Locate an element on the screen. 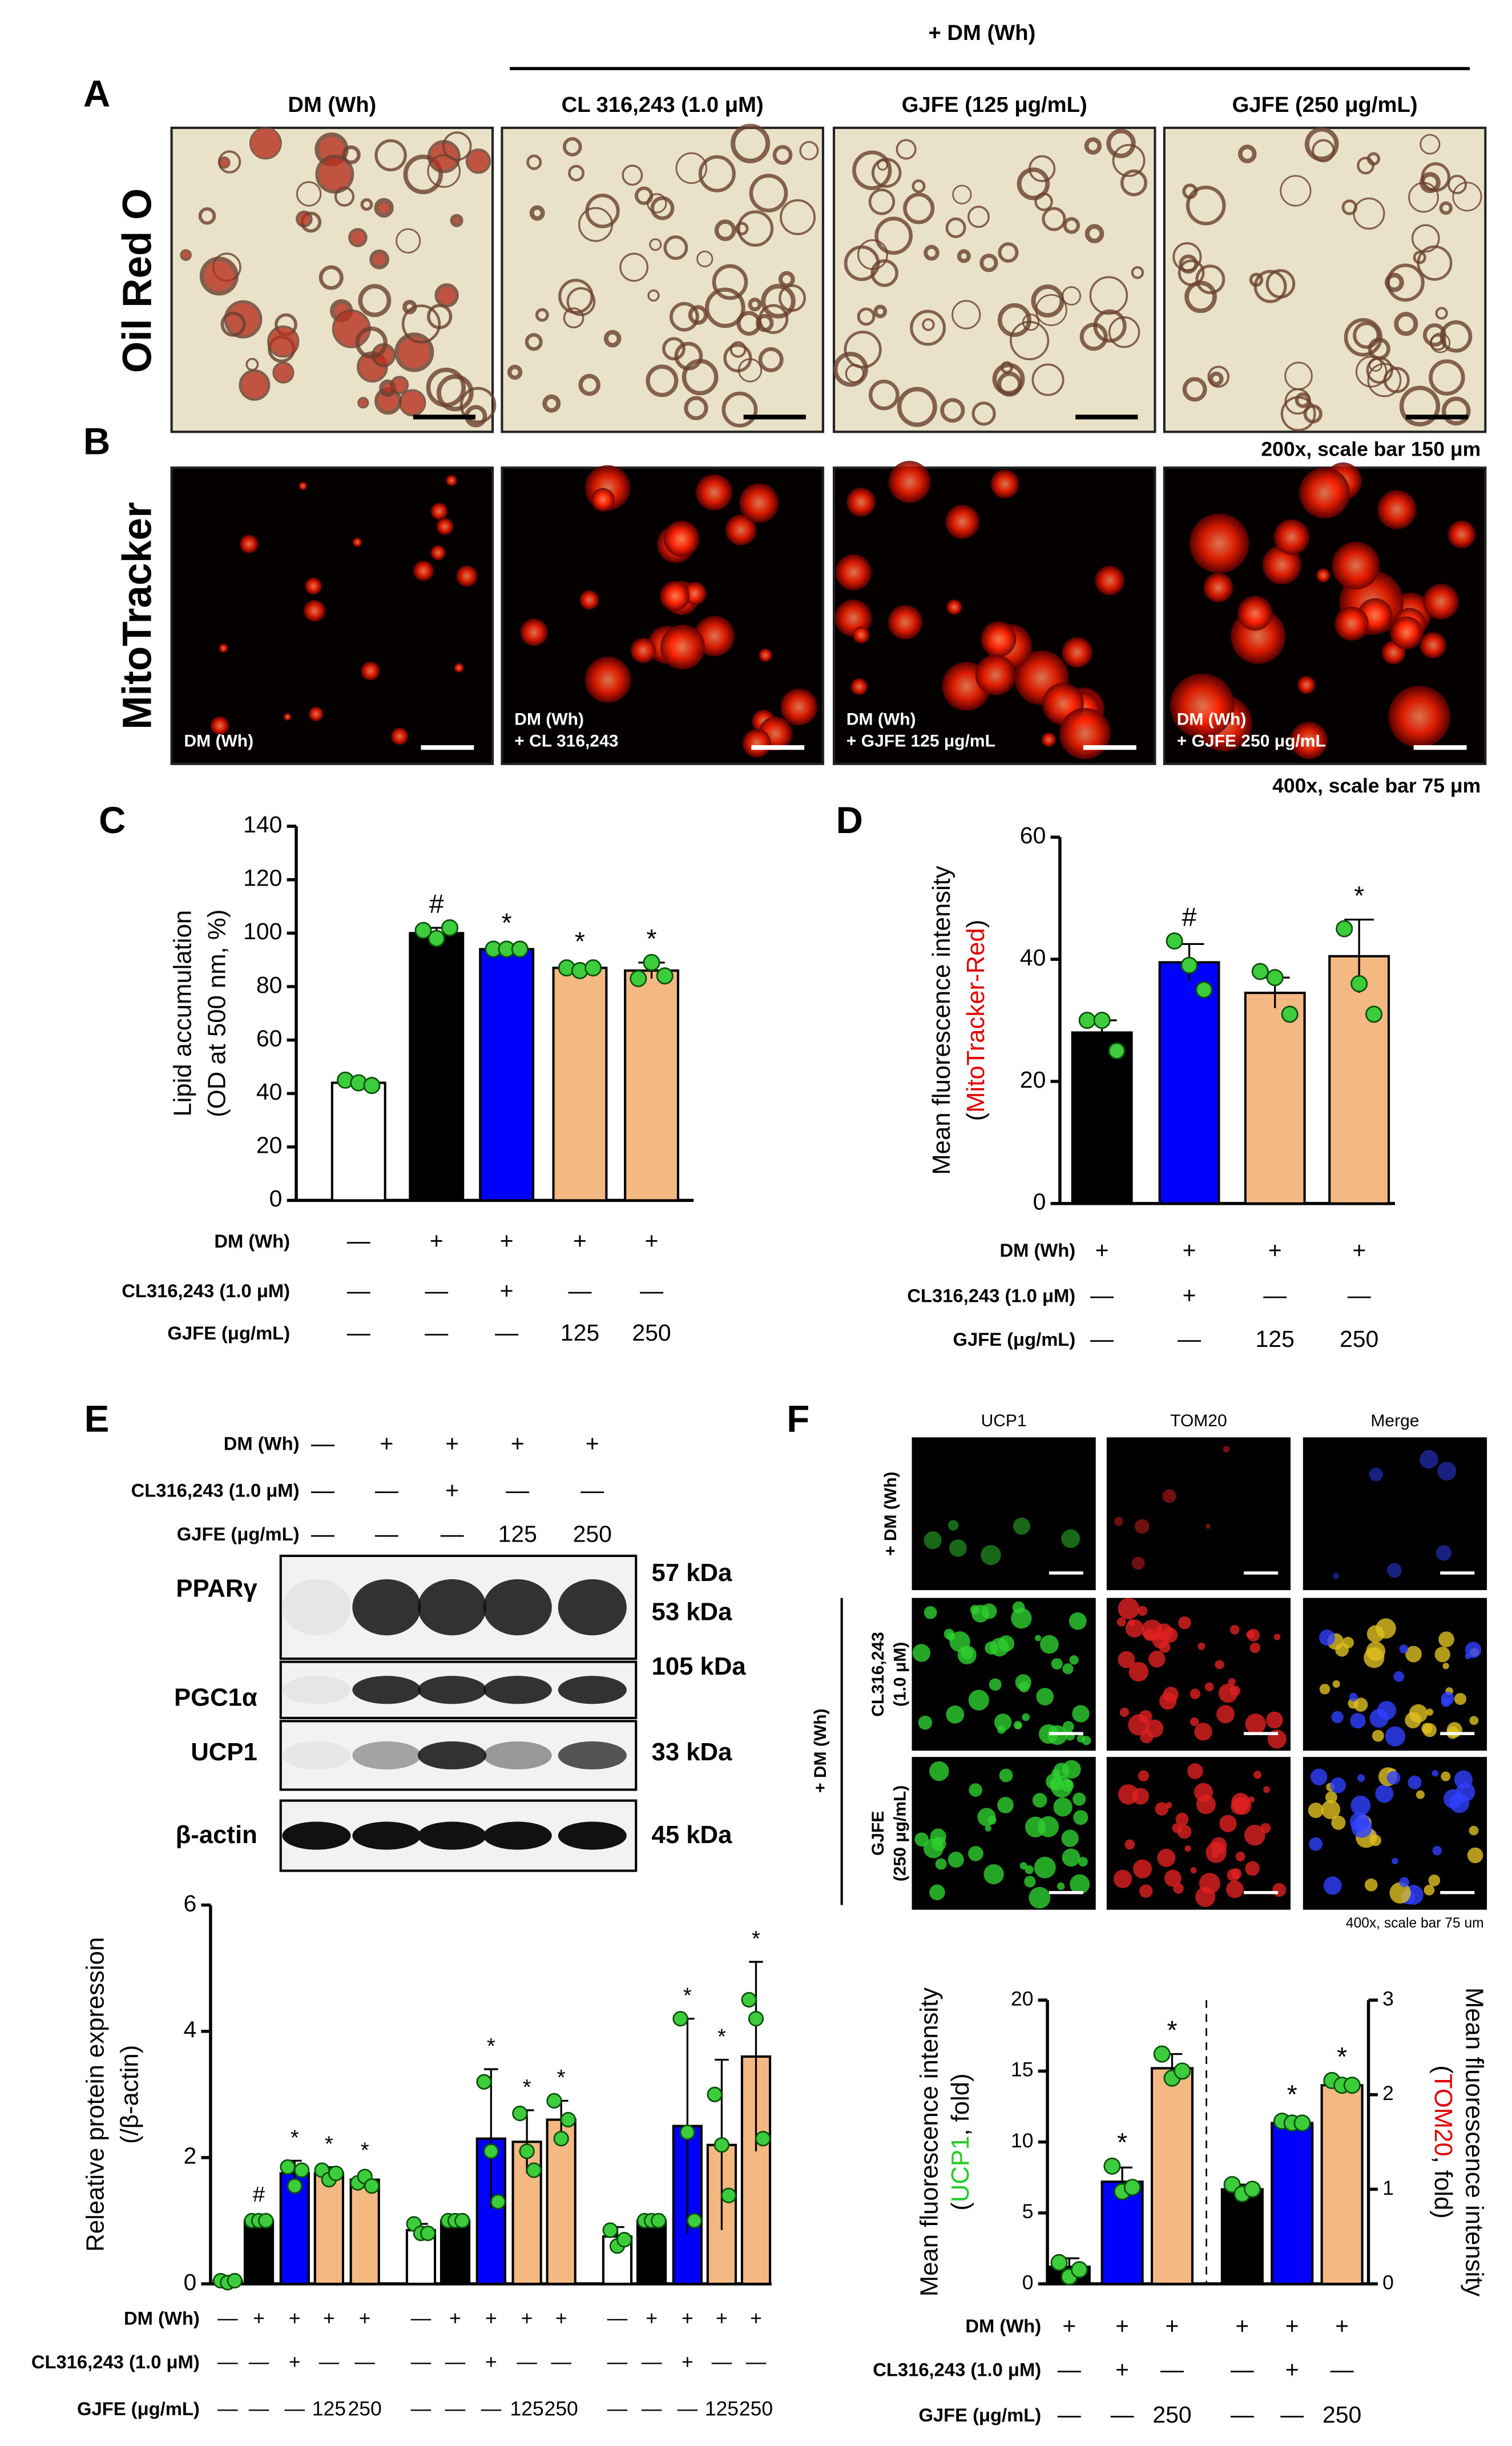 The width and height of the screenshot is (1512, 2446). band-name: PPARγ is located at coordinates (216, 1589).